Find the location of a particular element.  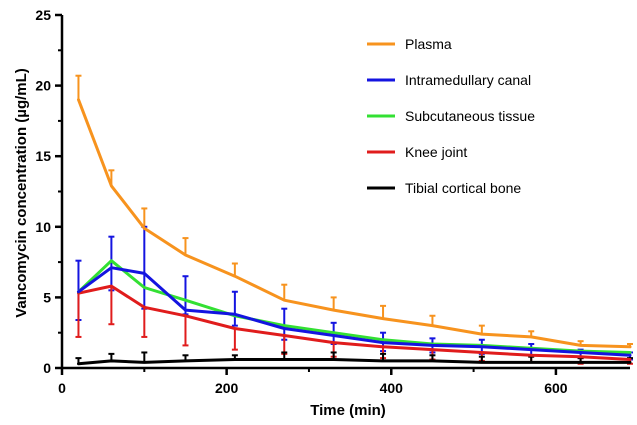

legend-item-subcutaneous-tissue: Subcutaneous tissue is located at coordinates (451, 116).